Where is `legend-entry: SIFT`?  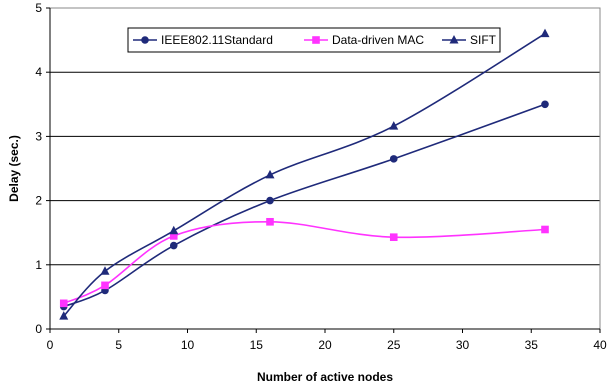 legend-entry: SIFT is located at coordinates (469, 40).